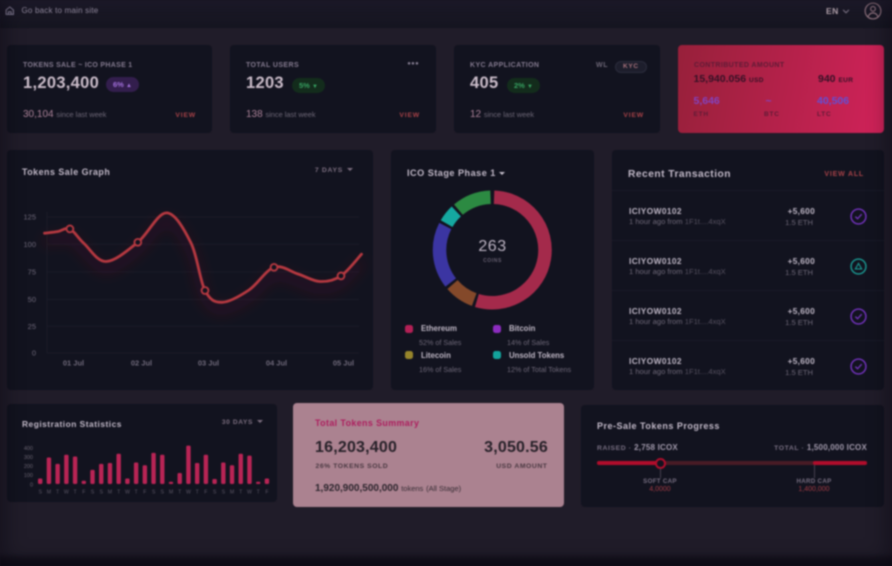 The height and width of the screenshot is (566, 892). What do you see at coordinates (32, 272) in the screenshot?
I see `svg-text: 75` at bounding box center [32, 272].